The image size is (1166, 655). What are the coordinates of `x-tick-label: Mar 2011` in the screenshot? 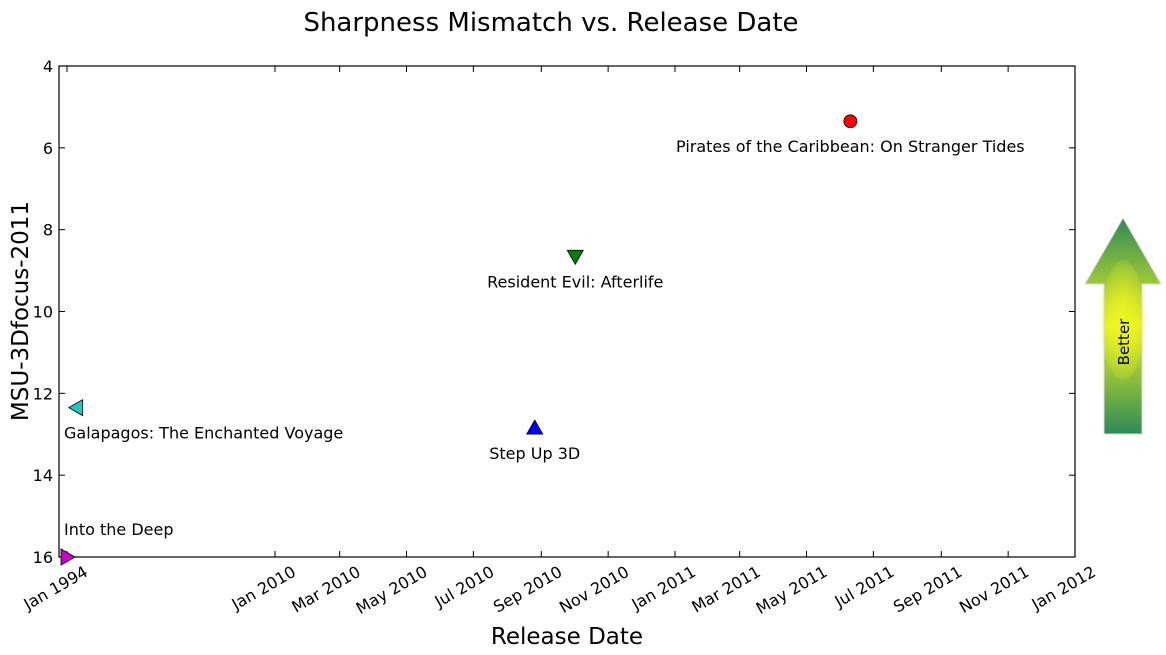 It's located at (725, 589).